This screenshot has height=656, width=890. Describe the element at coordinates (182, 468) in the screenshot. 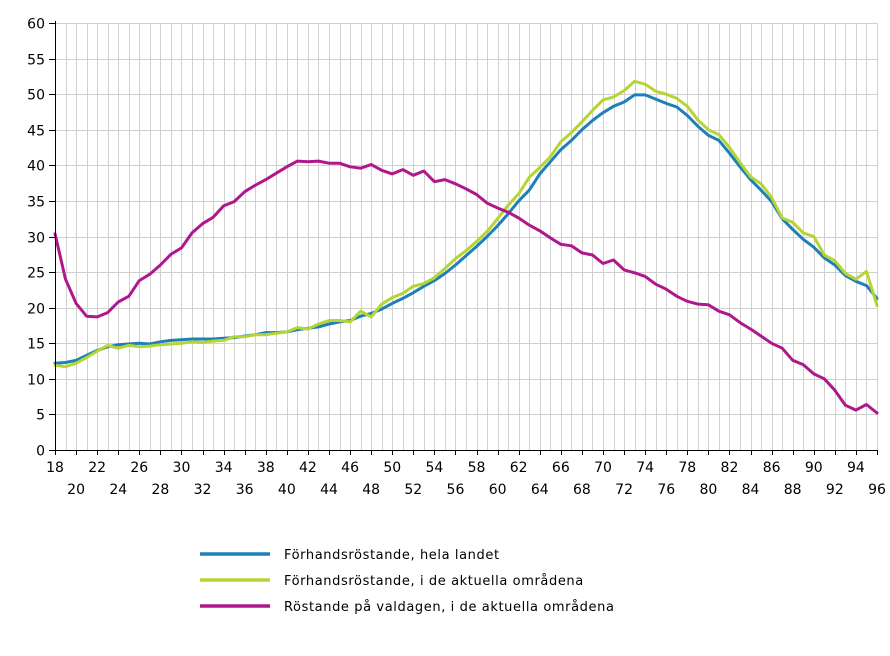

I see `x-tick-label-top: 30` at that location.